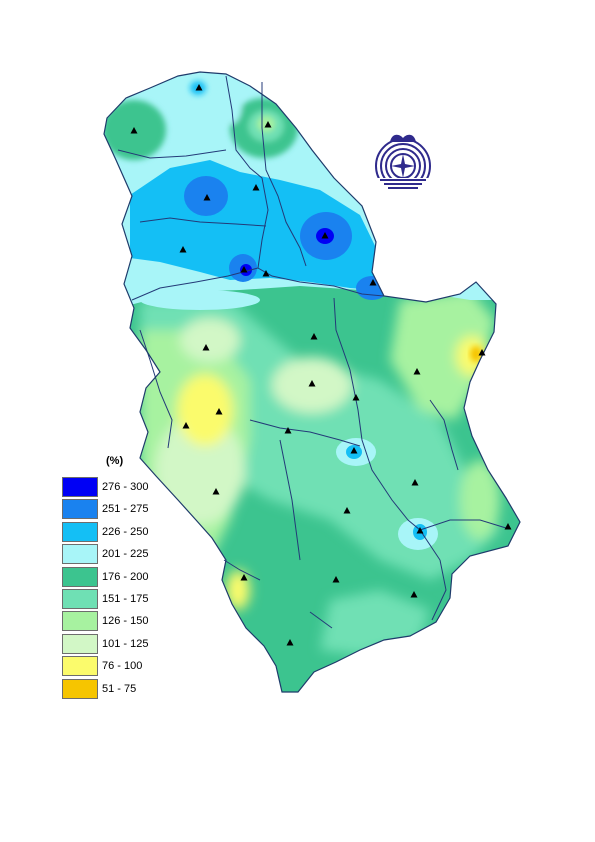 Image resolution: width=595 pixels, height=842 pixels. Describe the element at coordinates (172, 154) in the screenshot. I see `canal-north` at that location.